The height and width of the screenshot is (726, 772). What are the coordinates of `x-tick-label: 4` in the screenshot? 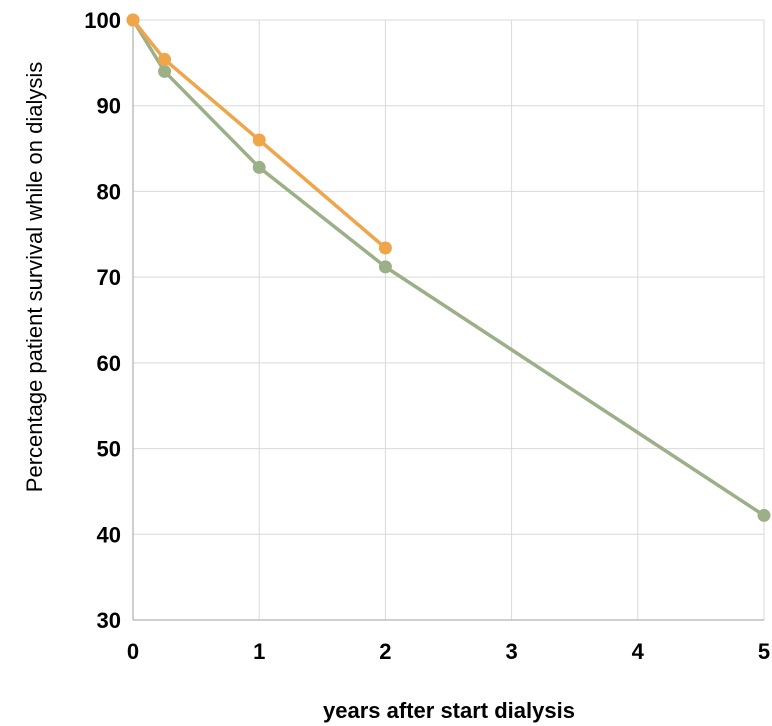 It's located at (638, 651).